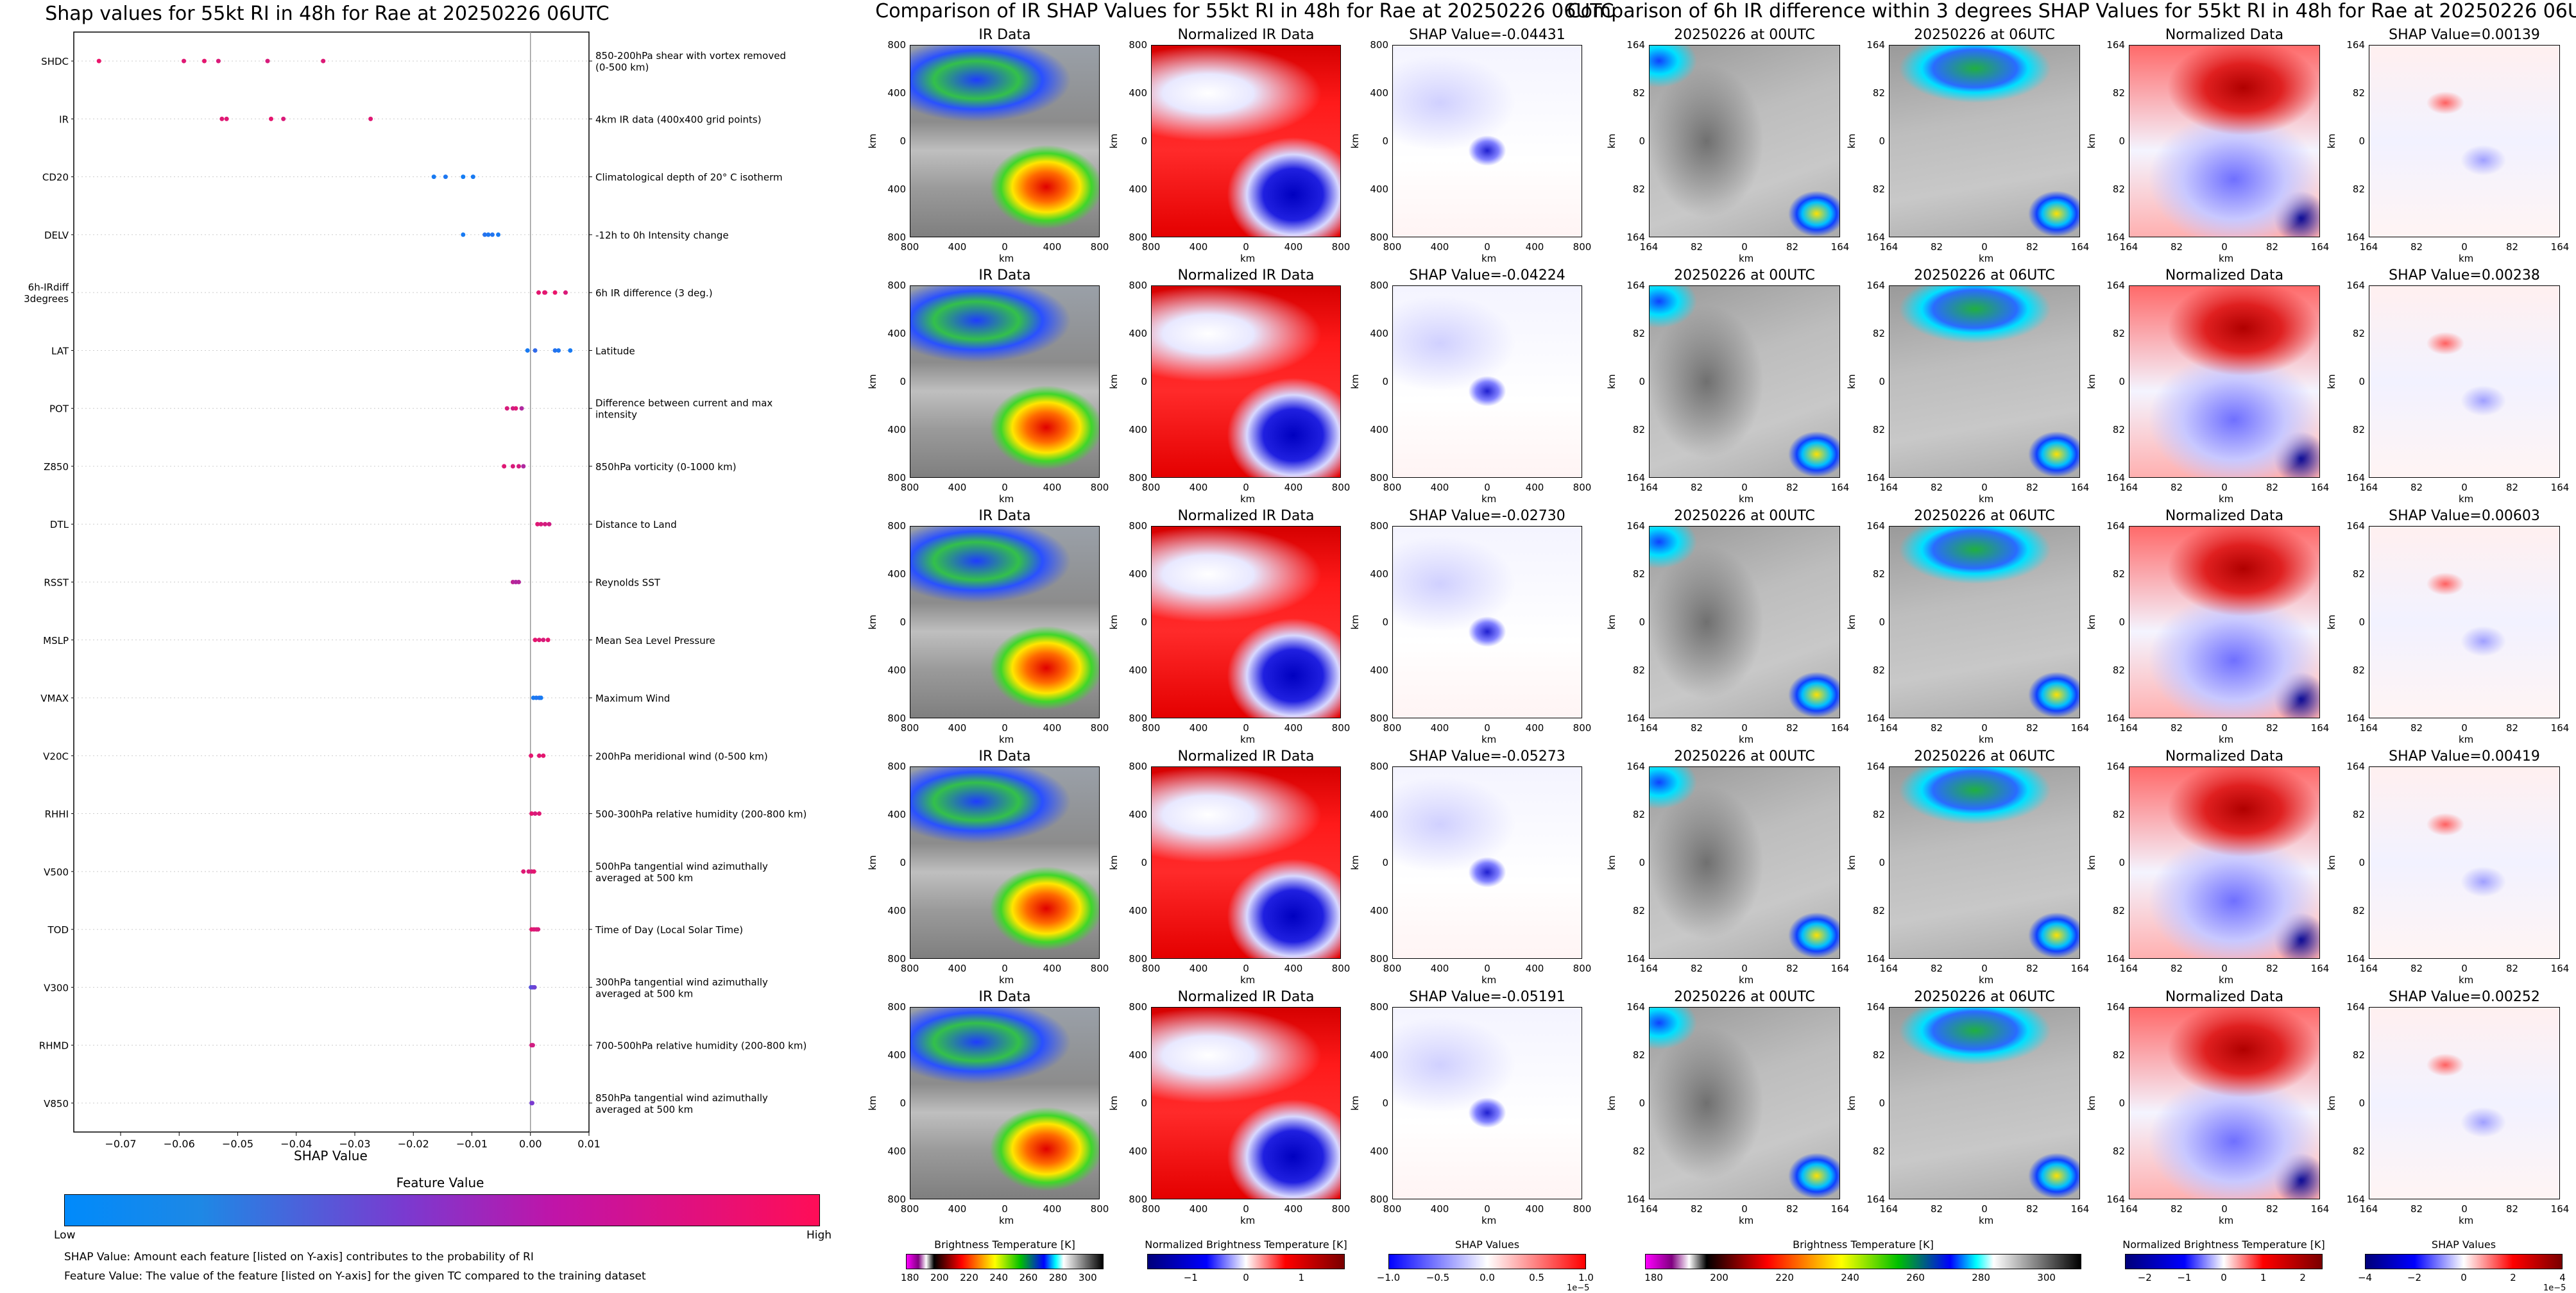  Describe the element at coordinates (1653, 1278) in the screenshot. I see `colorbar-tick-label: 180` at that location.